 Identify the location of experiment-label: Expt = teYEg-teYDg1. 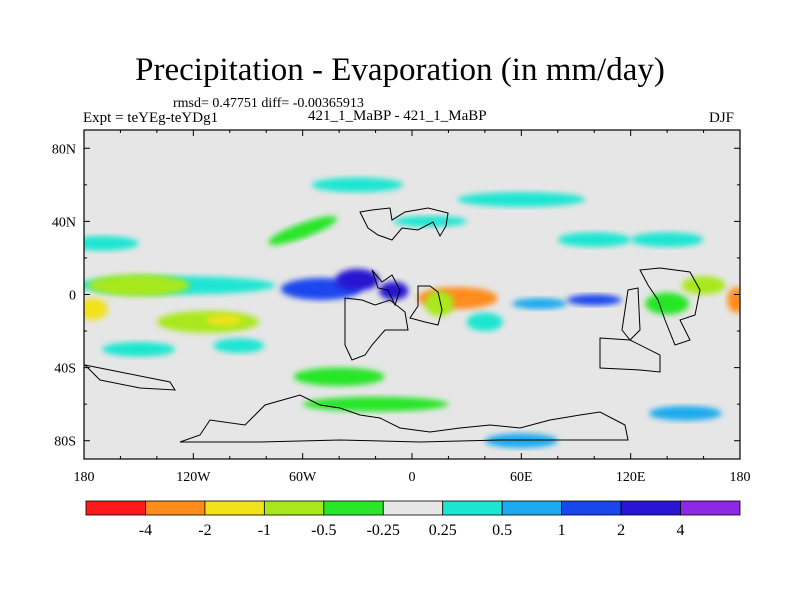
(151, 118).